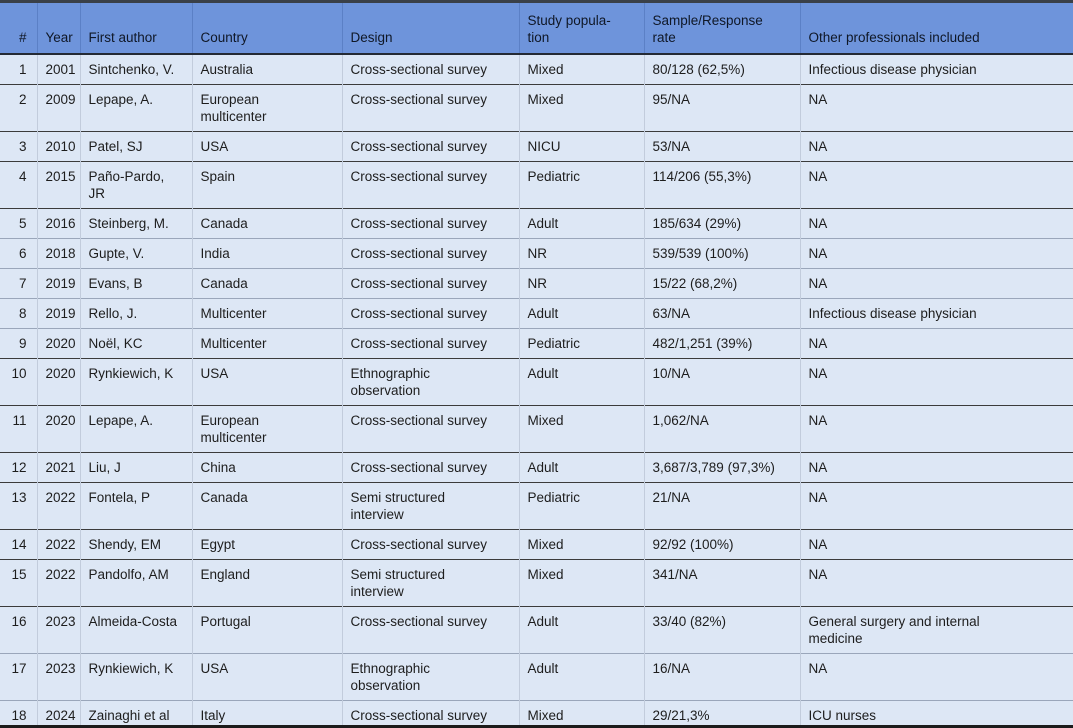  I want to click on cell-first_author: Almeida-Costa, so click(135, 630).